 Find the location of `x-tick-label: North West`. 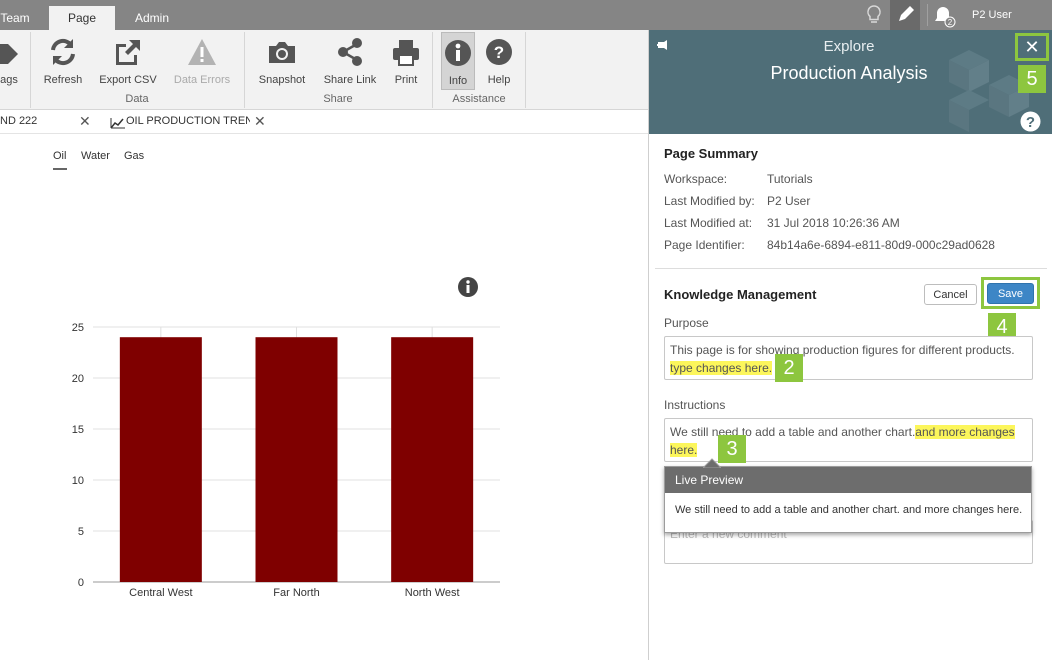

x-tick-label: North West is located at coordinates (432, 593).